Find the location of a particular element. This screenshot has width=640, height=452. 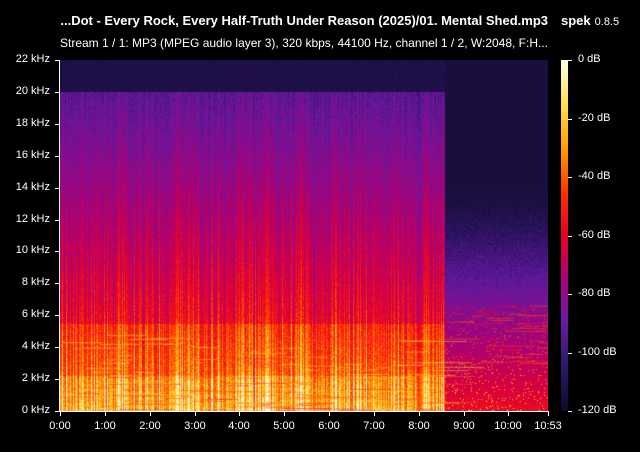

x-tick-label: 10:53 is located at coordinates (548, 426).